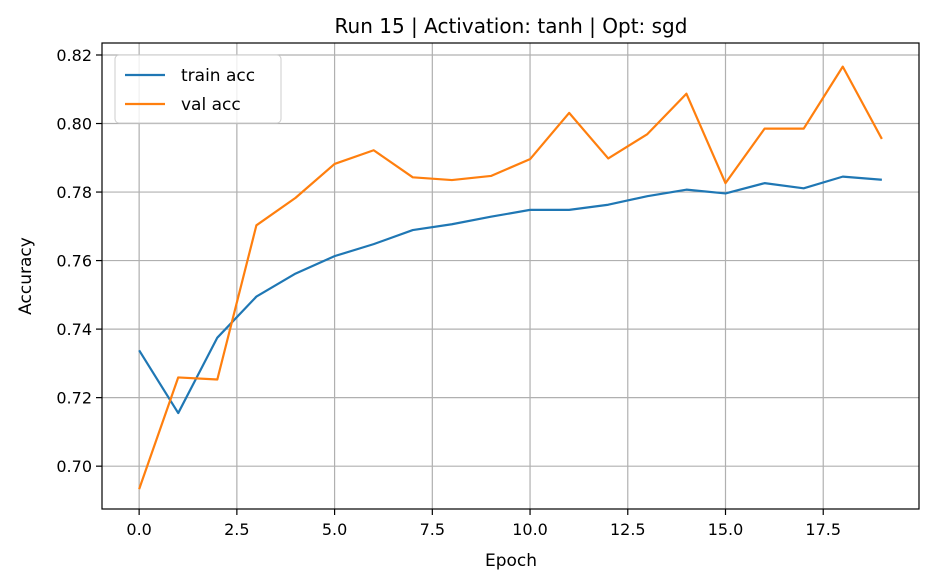 The width and height of the screenshot is (933, 586). Describe the element at coordinates (511, 26) in the screenshot. I see `chart-title: Run 15 | Activation: tanh | Opt: sgd` at that location.